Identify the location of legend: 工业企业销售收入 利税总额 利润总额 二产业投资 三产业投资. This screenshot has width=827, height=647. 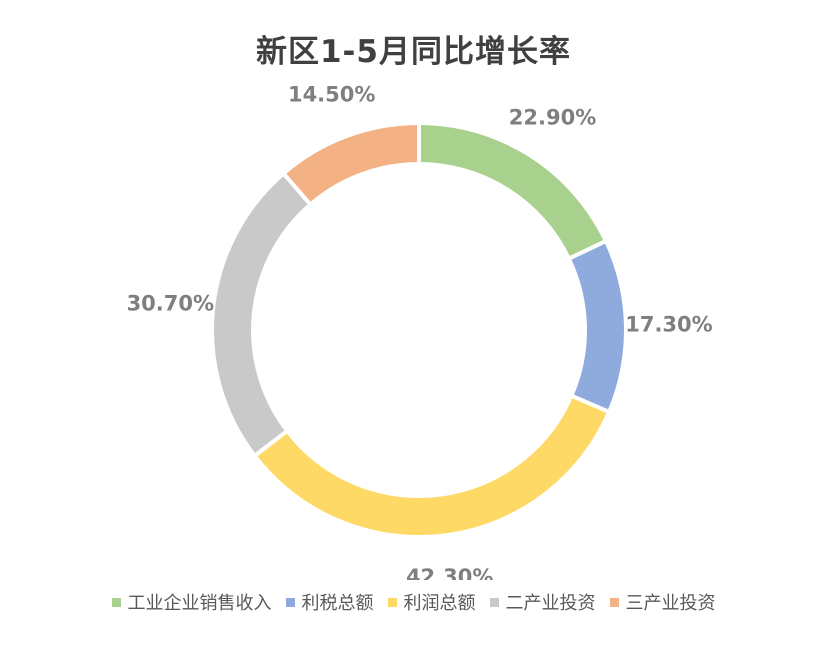
(413, 602).